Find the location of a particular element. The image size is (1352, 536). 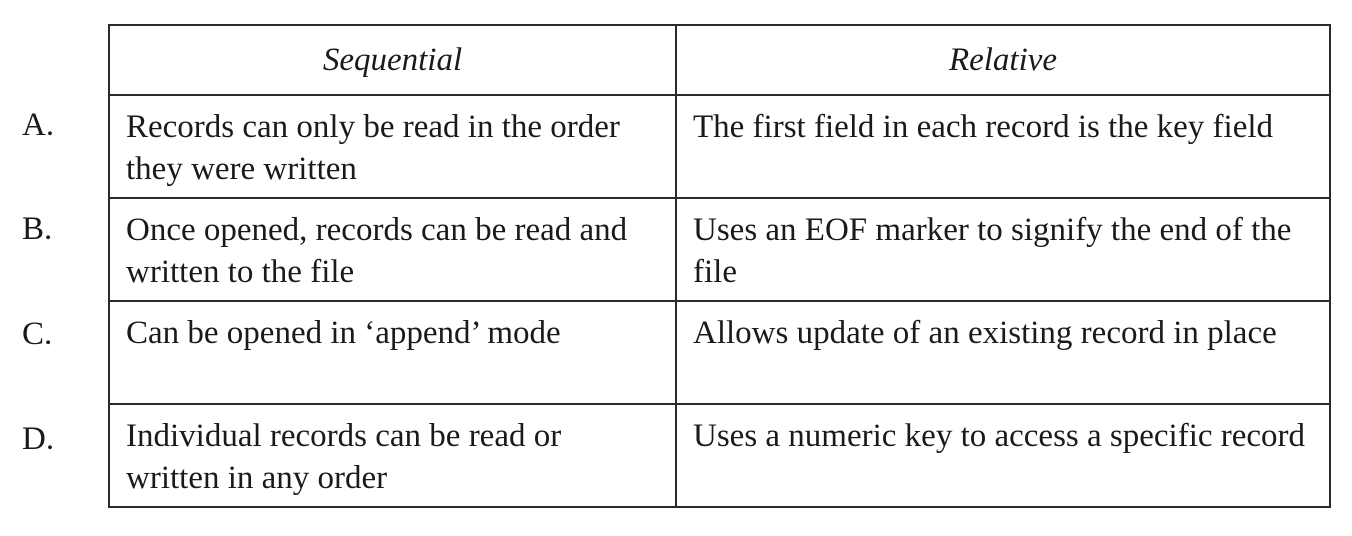

cell-sequential-c: Can be opened in ‘append’ mode is located at coordinates (392, 352).